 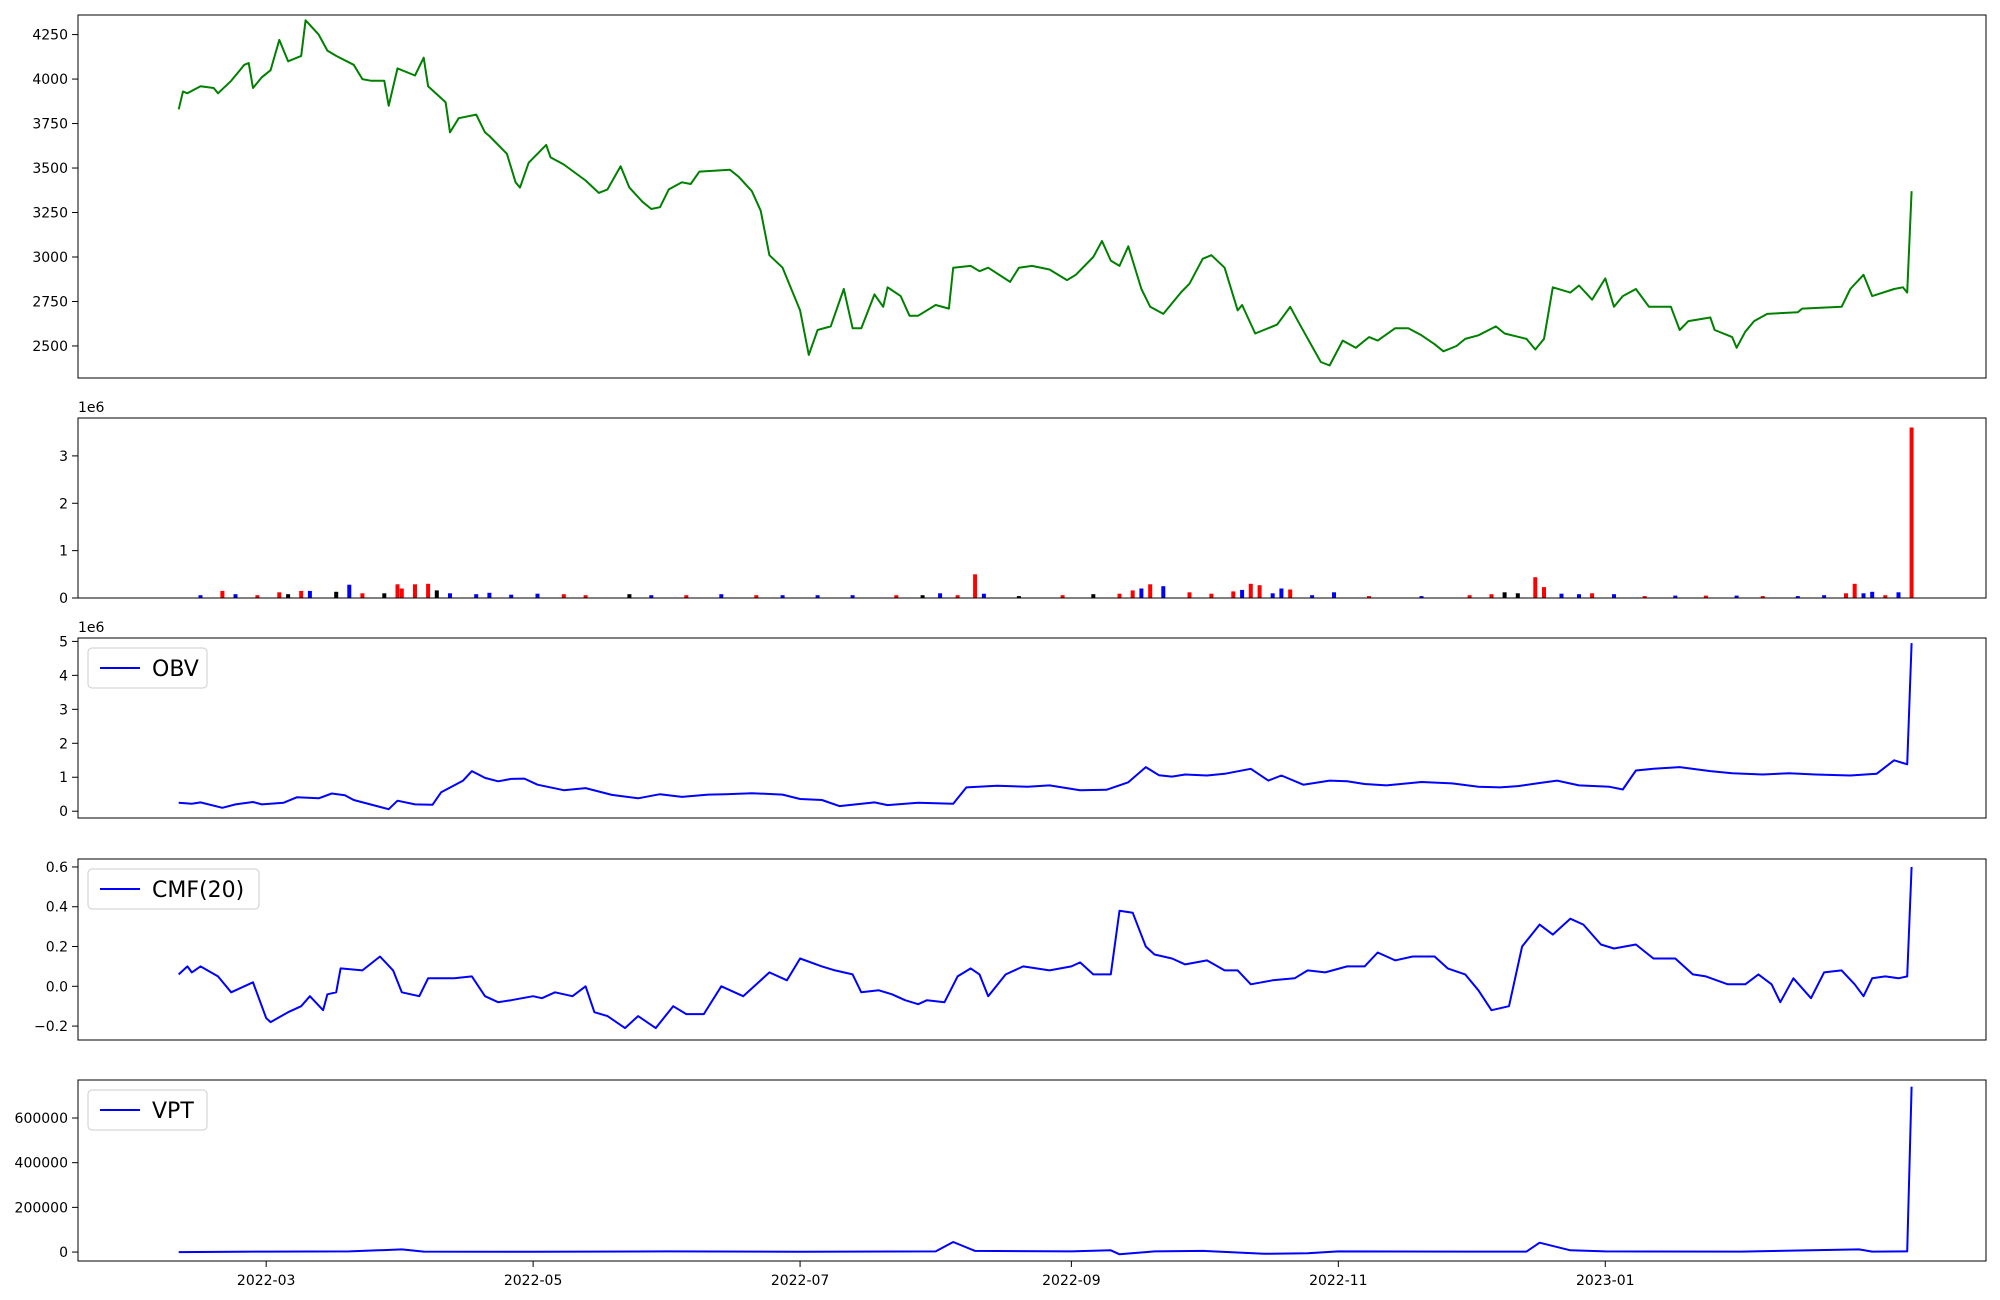 What do you see at coordinates (91, 408) in the screenshot?
I see `volume-offset-text: 1e6` at bounding box center [91, 408].